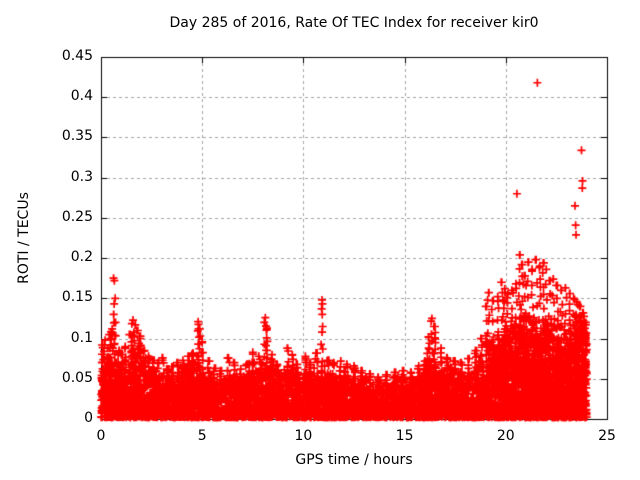 The image size is (640, 480). What do you see at coordinates (607, 436) in the screenshot?
I see `x-tick-label: 25` at bounding box center [607, 436].